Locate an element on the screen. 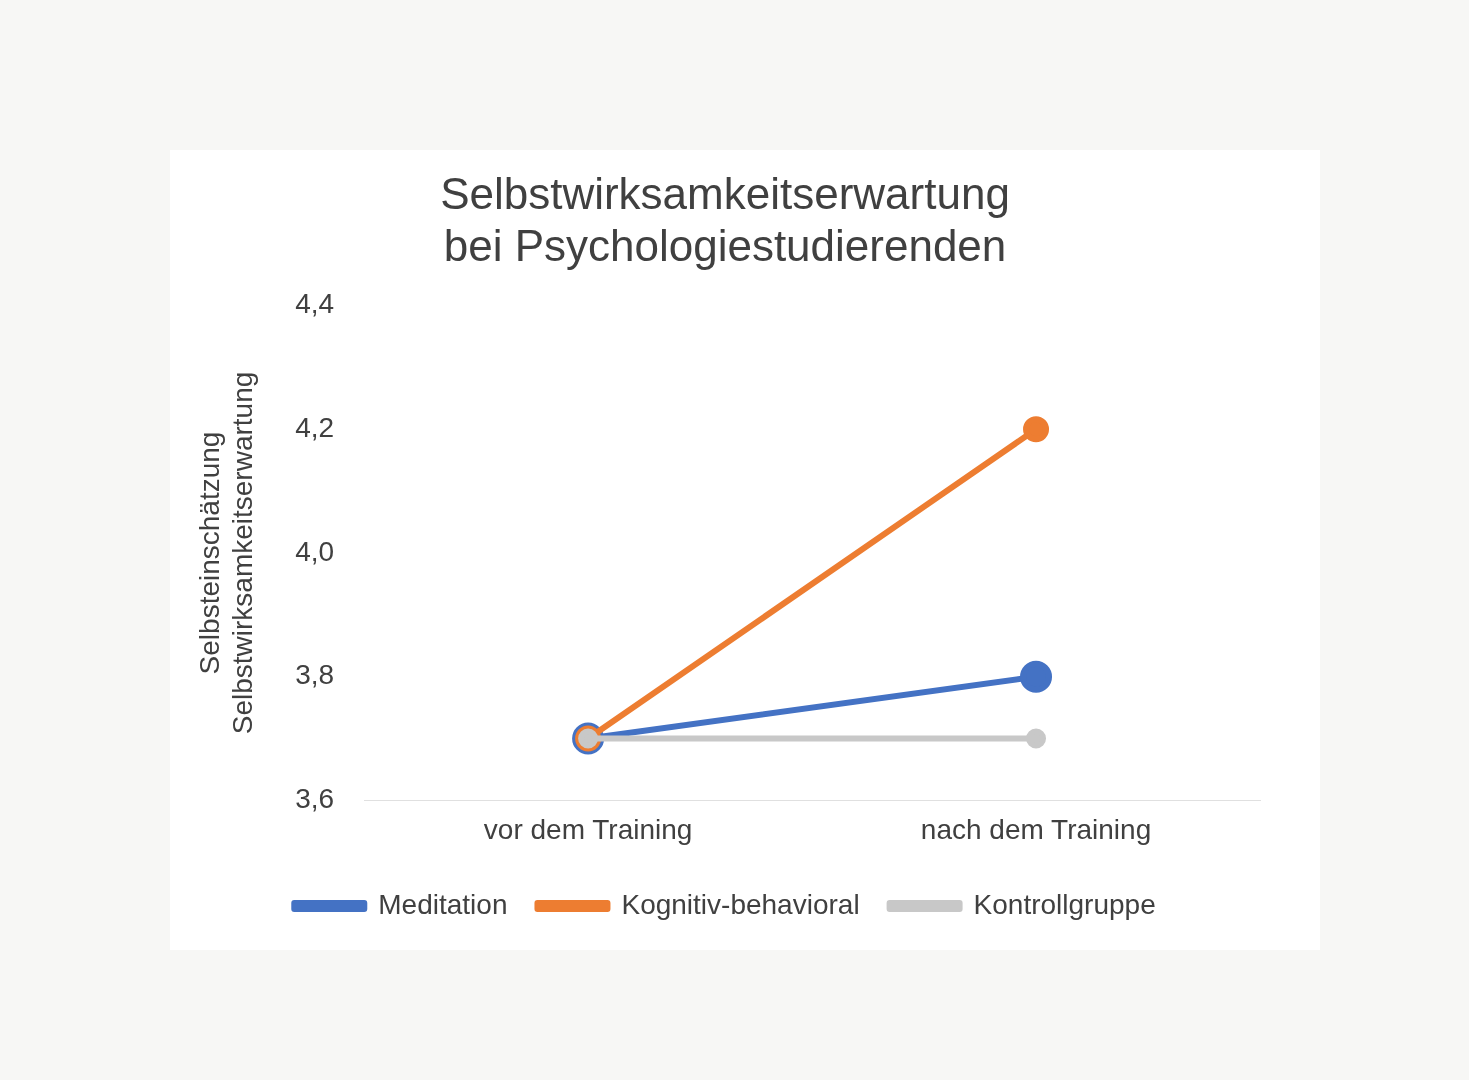 The image size is (1469, 1080). y-tick-label: 3,6 is located at coordinates (315, 799).